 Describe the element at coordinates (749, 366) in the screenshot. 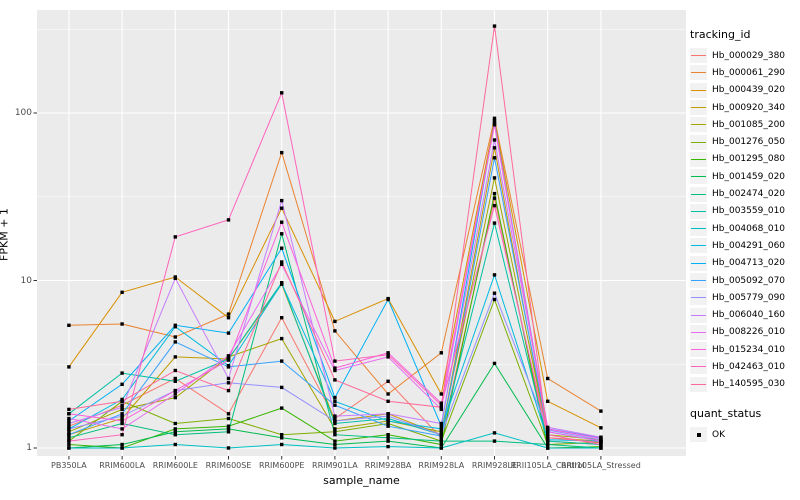

I see `legend-entry-label: Hb_042463_010` at that location.